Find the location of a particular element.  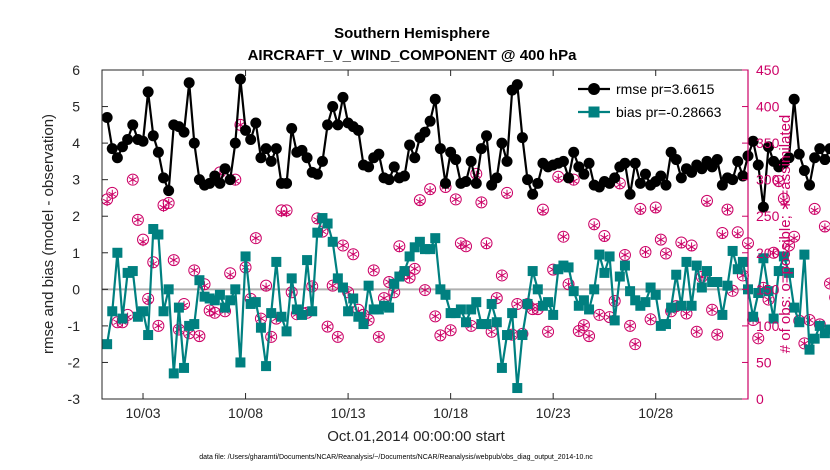

y2-tick-label: 300 is located at coordinates (768, 180).